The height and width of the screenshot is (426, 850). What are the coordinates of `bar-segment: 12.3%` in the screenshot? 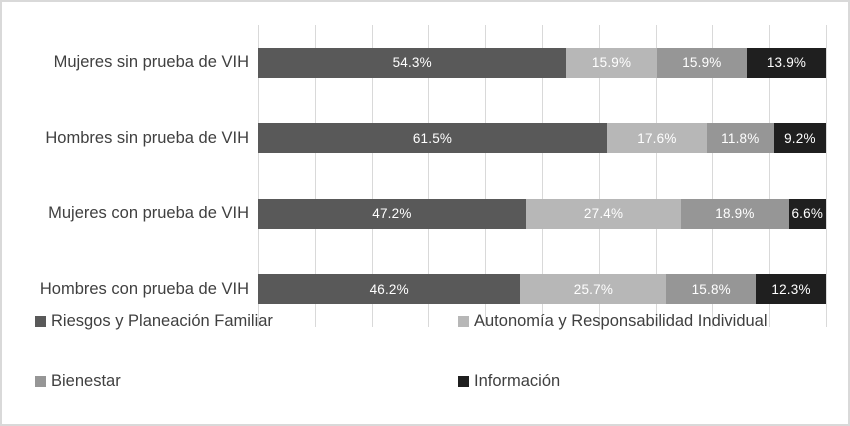 It's located at (791, 289).